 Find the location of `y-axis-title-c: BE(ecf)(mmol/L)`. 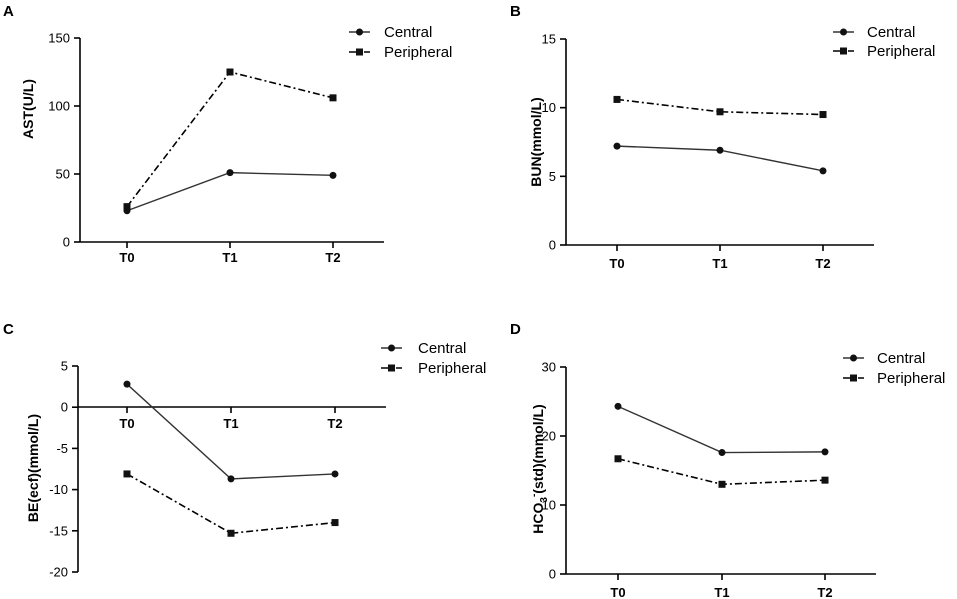

y-axis-title-c: BE(ecf)(mmol/L) is located at coordinates (33, 468).